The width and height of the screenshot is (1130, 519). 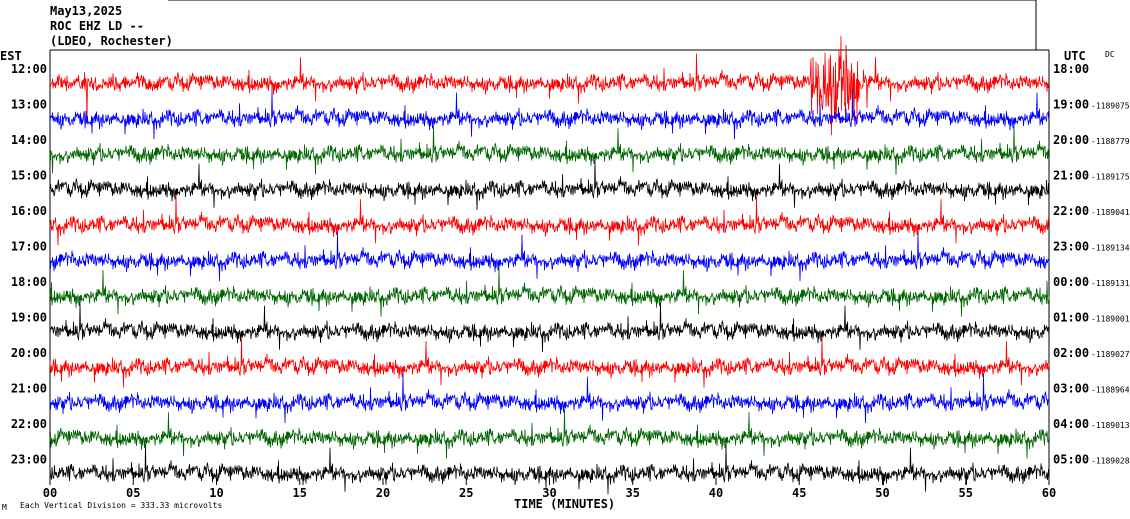 What do you see at coordinates (1071, 424) in the screenshot?
I see `utc-hour-label: 04:00` at bounding box center [1071, 424].